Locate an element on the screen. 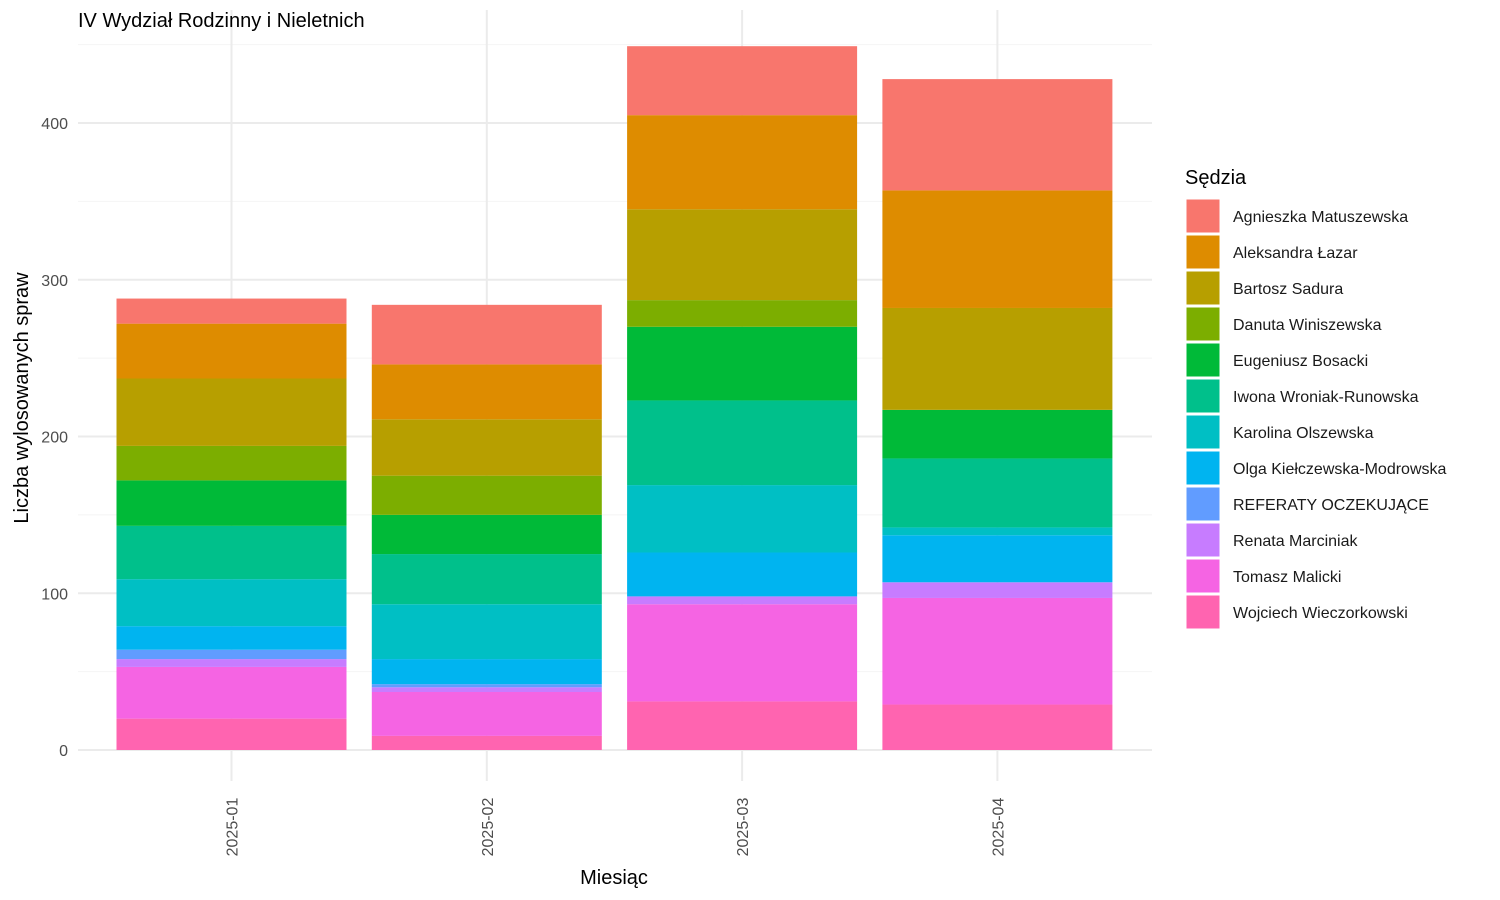 The height and width of the screenshot is (900, 1500). legend-label: Aleksandra Łazar is located at coordinates (1295, 253).